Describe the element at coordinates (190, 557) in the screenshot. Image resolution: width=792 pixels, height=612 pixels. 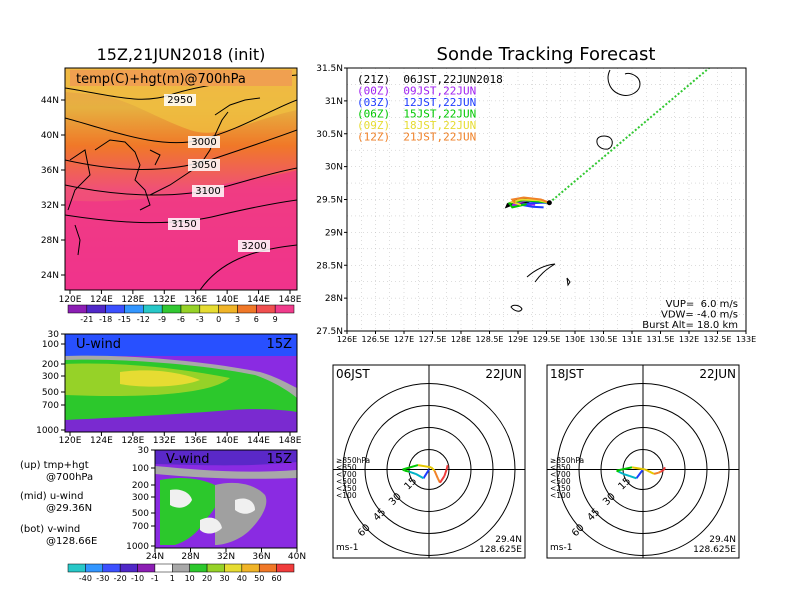
I see `v-wind-x-tick-label: 28N` at that location.